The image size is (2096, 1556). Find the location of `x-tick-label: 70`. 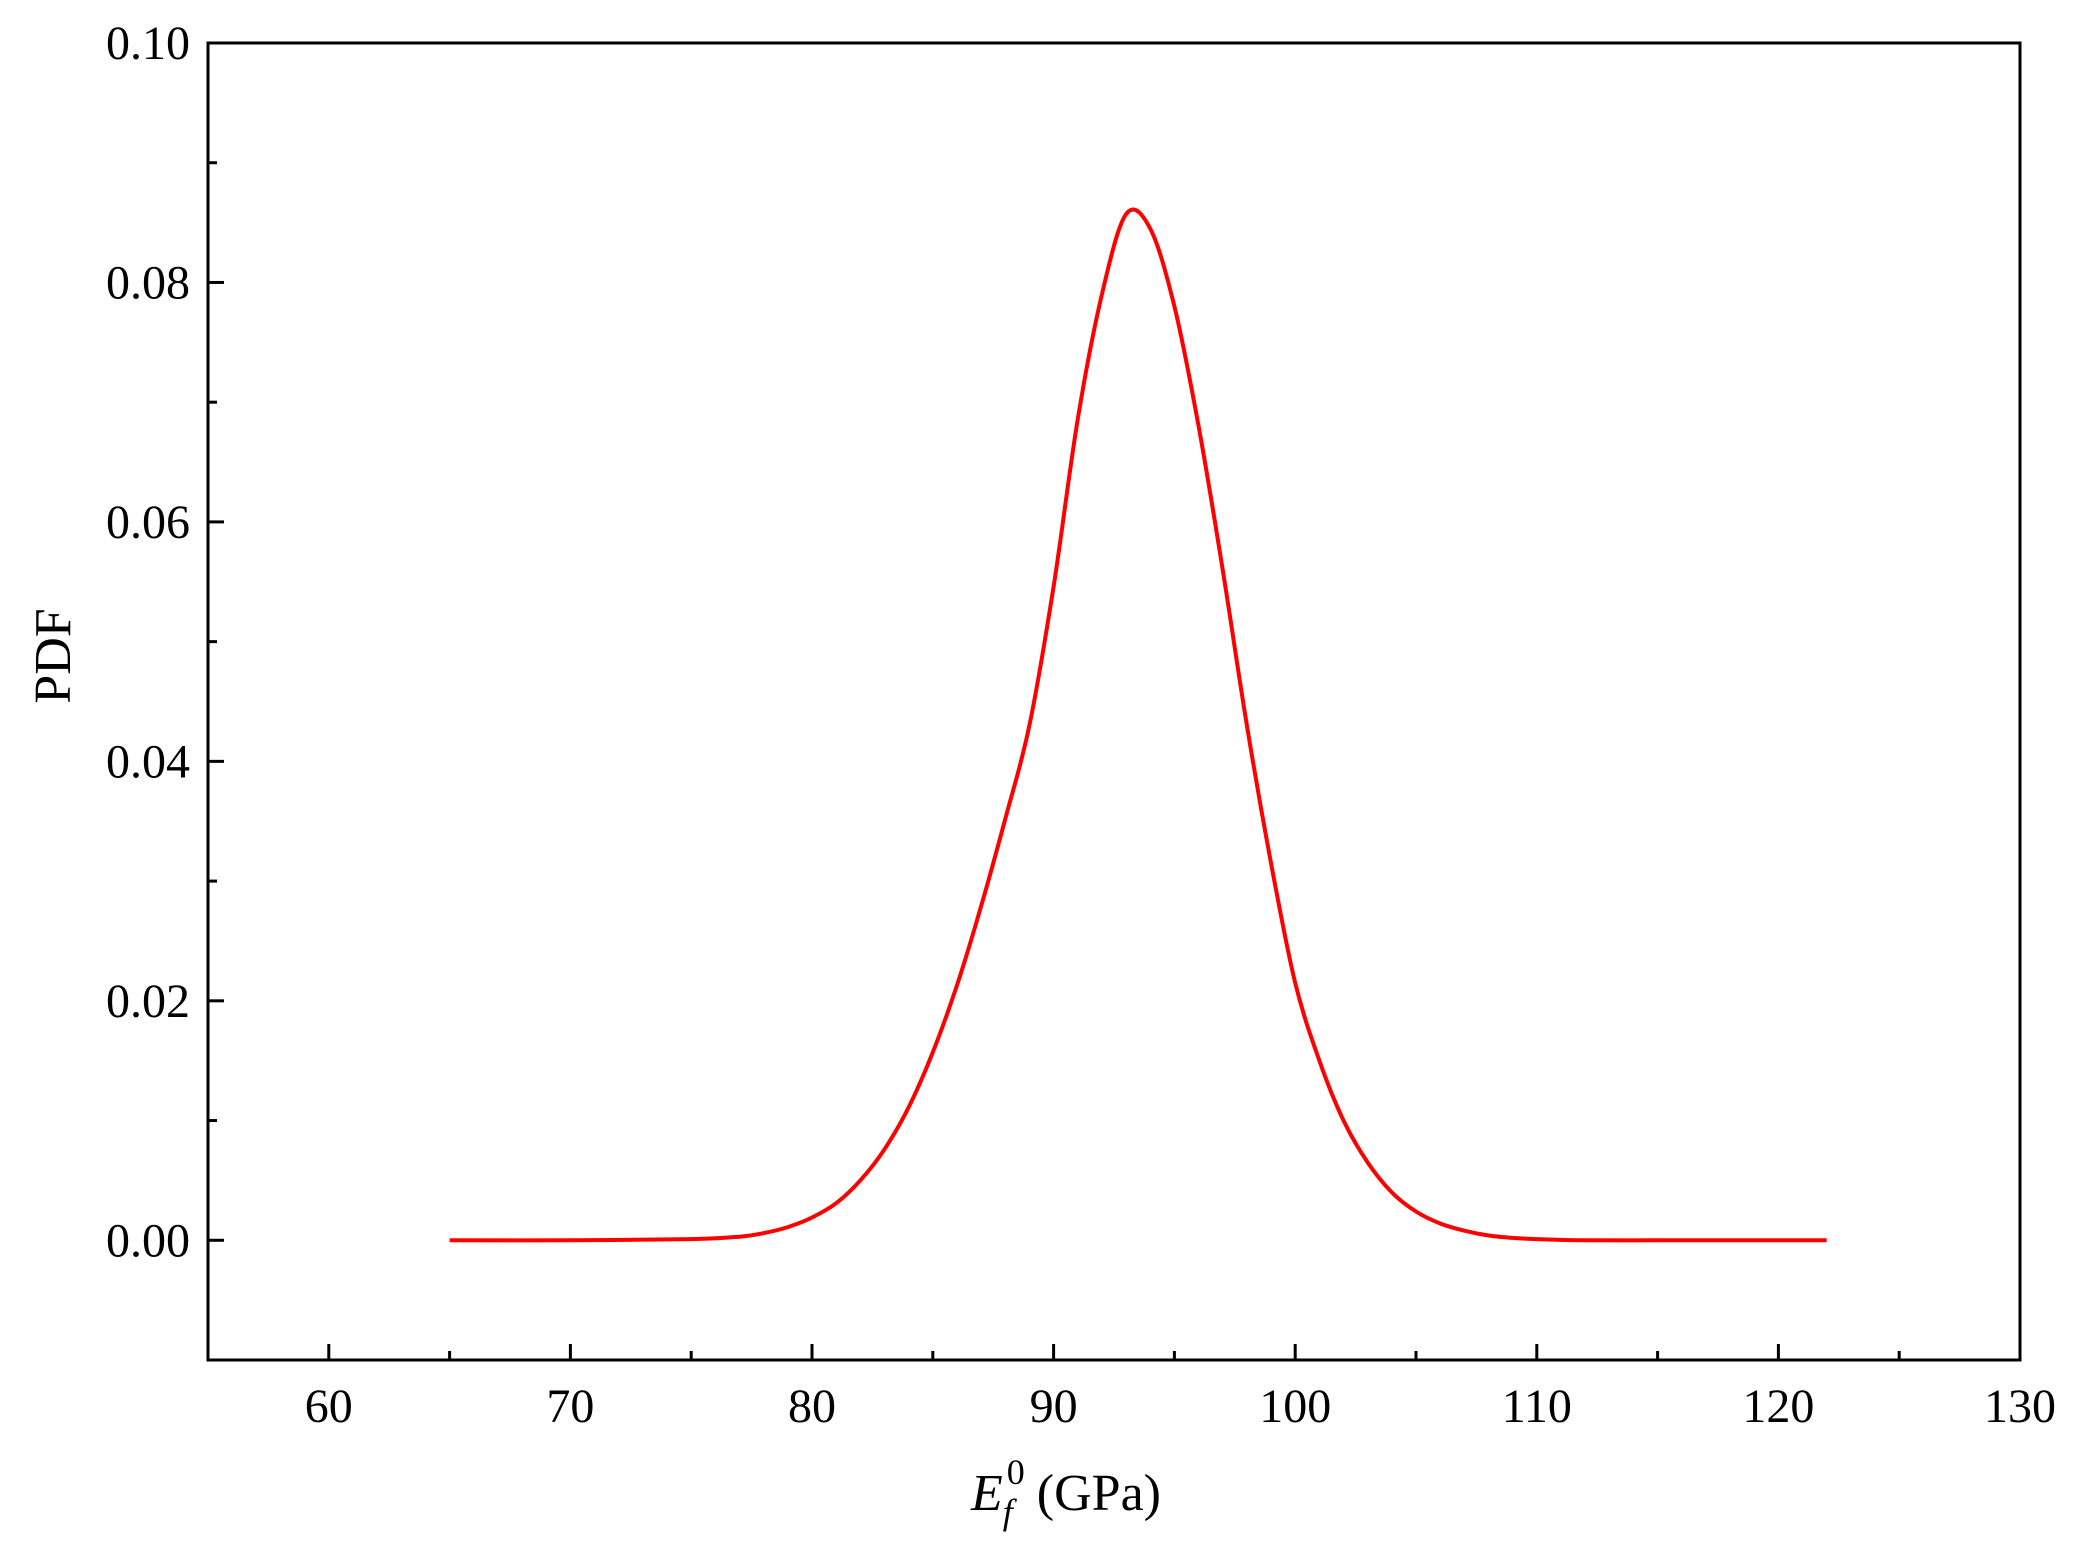

x-tick-label: 70 is located at coordinates (570, 1406).